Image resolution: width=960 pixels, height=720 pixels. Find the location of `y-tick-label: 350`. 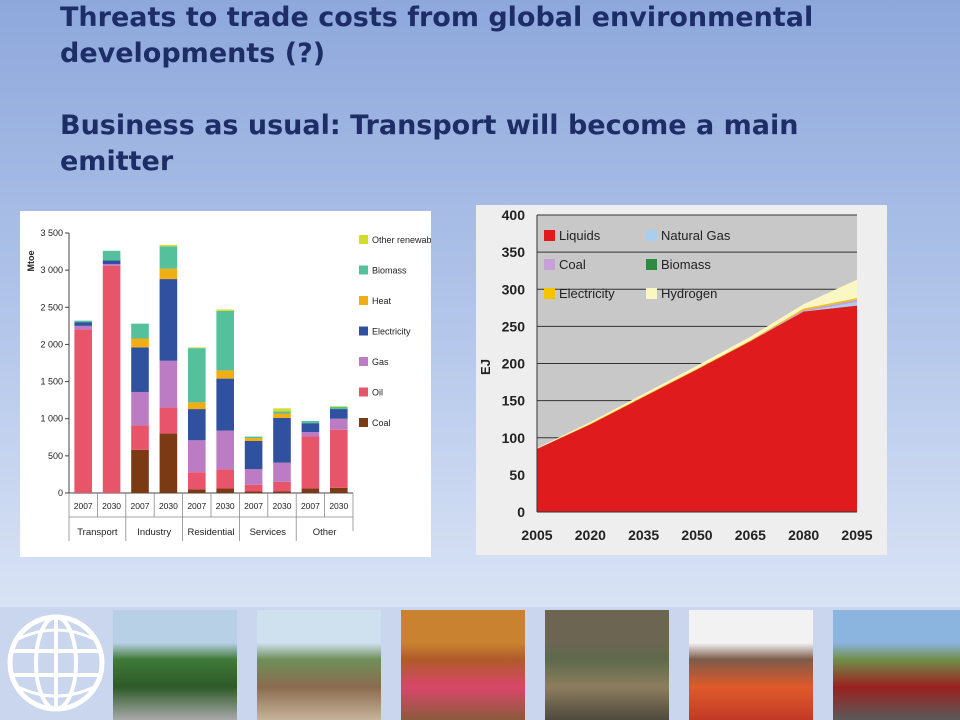

y-tick-label: 350 is located at coordinates (514, 252).